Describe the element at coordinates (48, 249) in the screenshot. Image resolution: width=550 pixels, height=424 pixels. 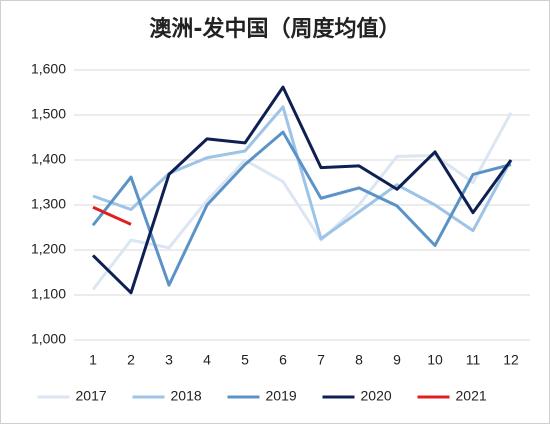
I see `y-tick-label: 1,200` at that location.